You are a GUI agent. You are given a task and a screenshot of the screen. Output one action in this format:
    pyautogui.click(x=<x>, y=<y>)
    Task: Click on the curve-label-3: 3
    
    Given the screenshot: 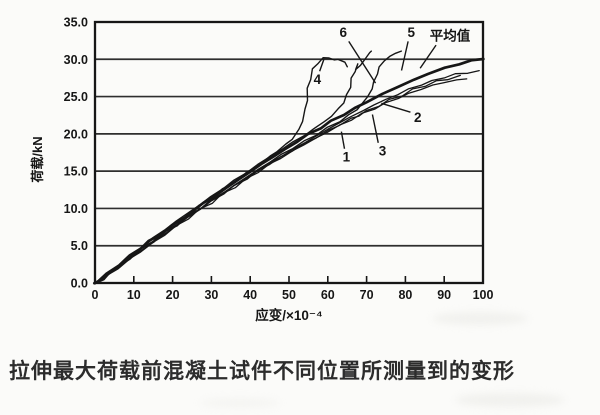 What is the action you would take?
    pyautogui.click(x=383, y=151)
    